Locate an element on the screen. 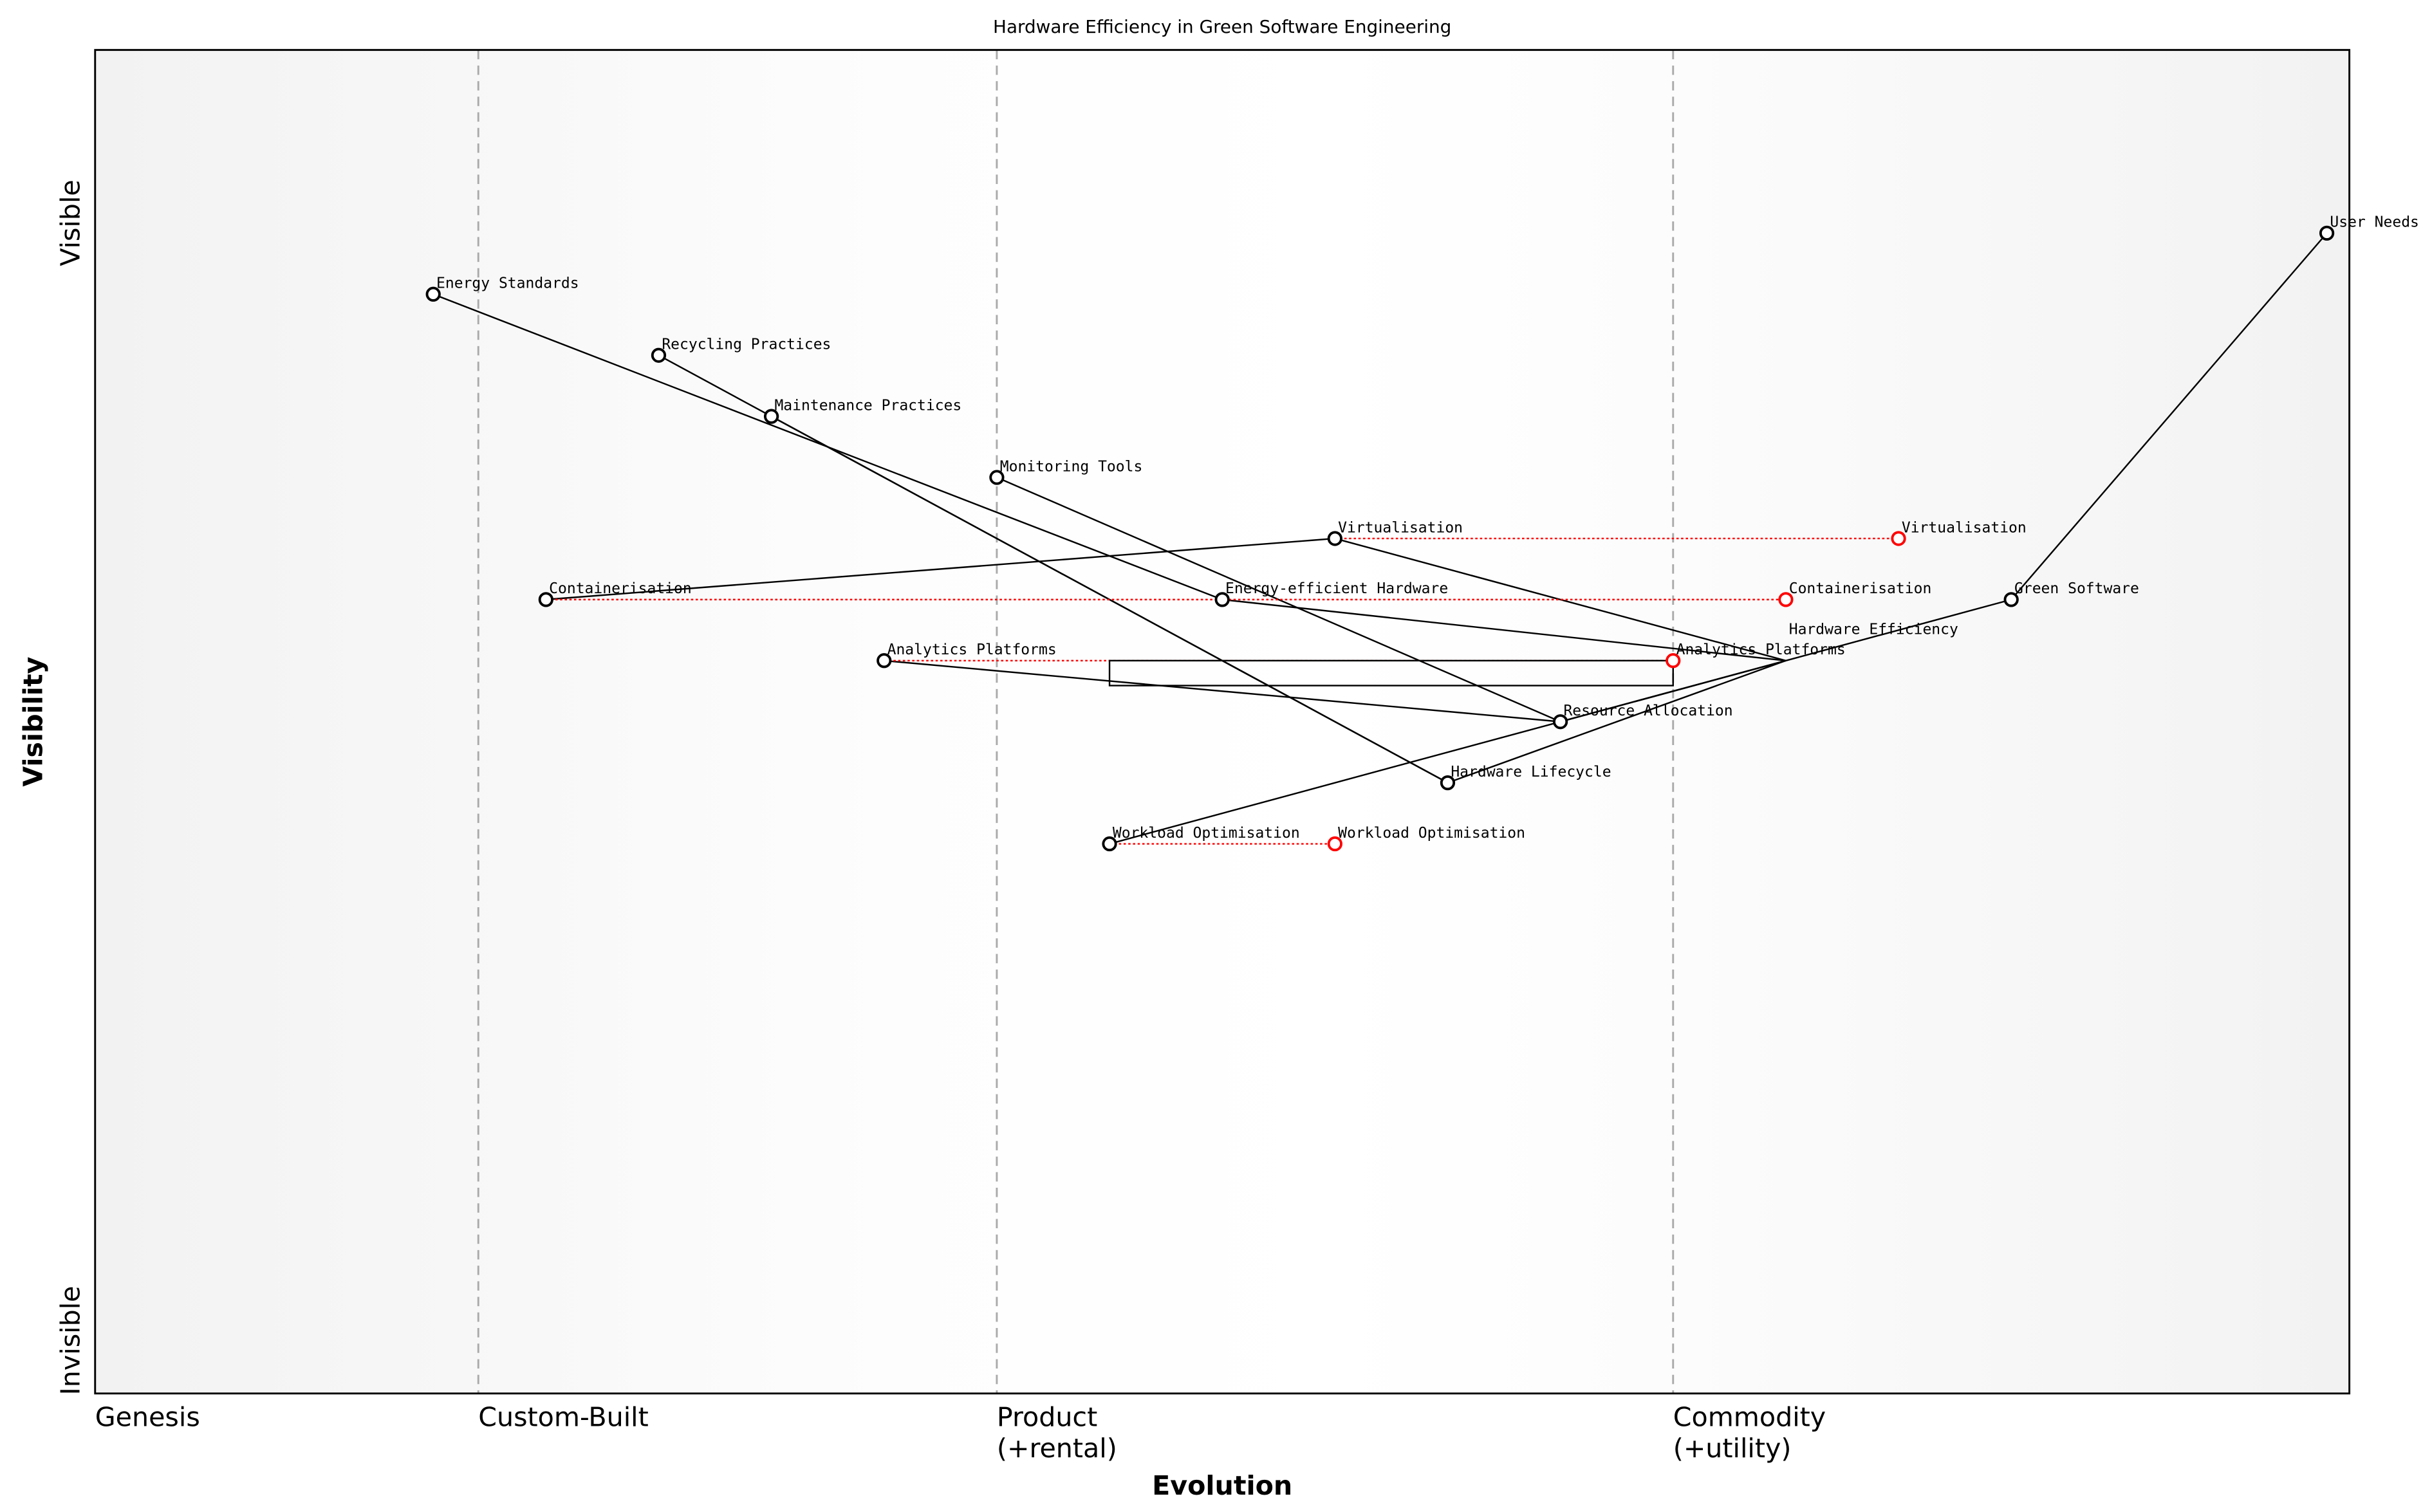  component-label: Analytics Platforms is located at coordinates (972, 649).